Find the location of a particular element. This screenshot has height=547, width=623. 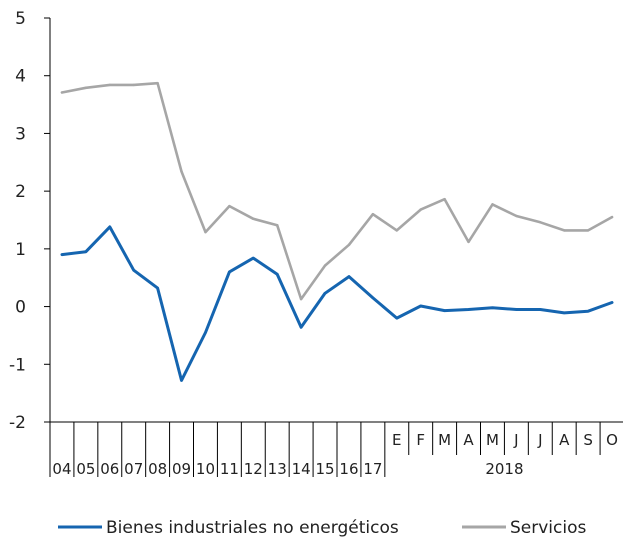

x-tick-label: F is located at coordinates (420, 440).